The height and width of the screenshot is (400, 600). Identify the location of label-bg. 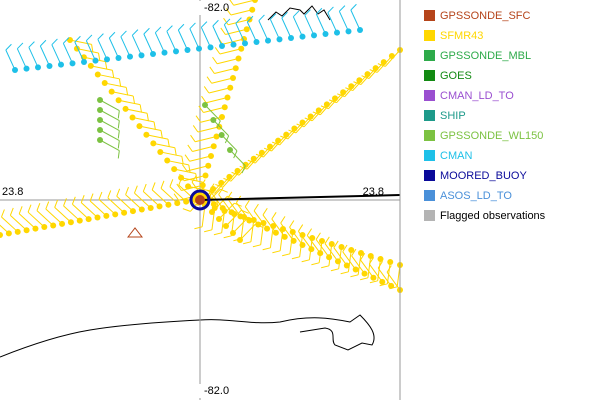
(207, 8).